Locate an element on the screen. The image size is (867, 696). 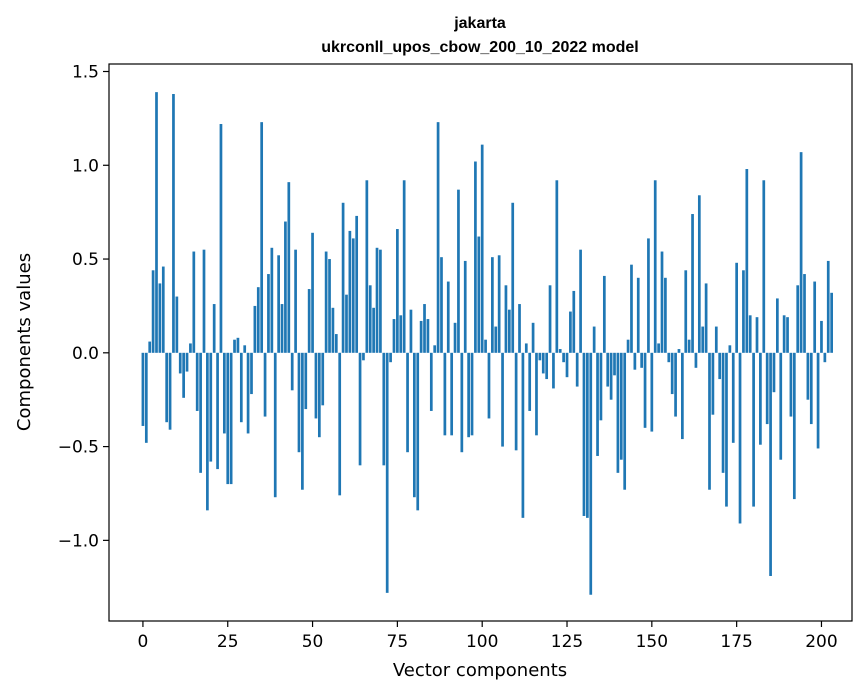
x-tick-label: 0 is located at coordinates (143, 642).